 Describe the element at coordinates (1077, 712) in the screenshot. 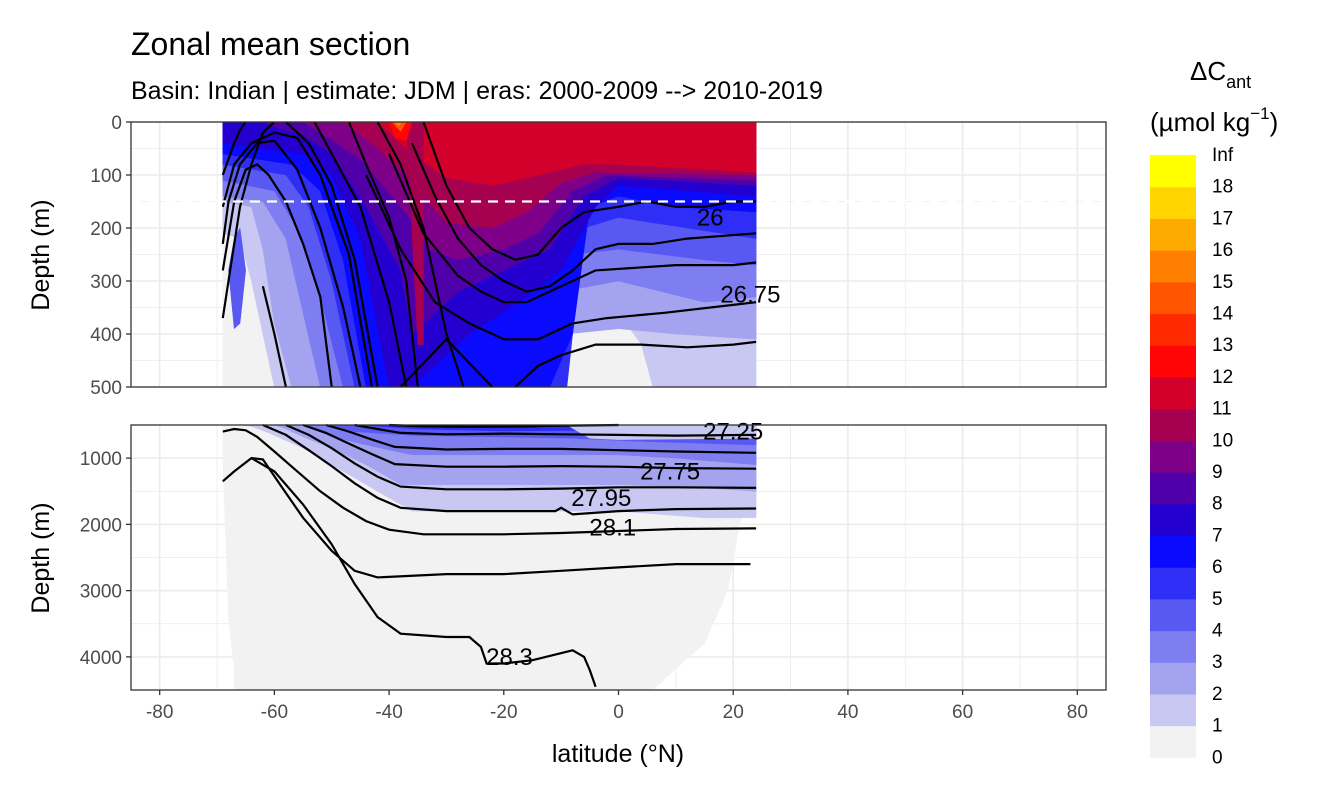

I see `x-tick-label: 80` at that location.